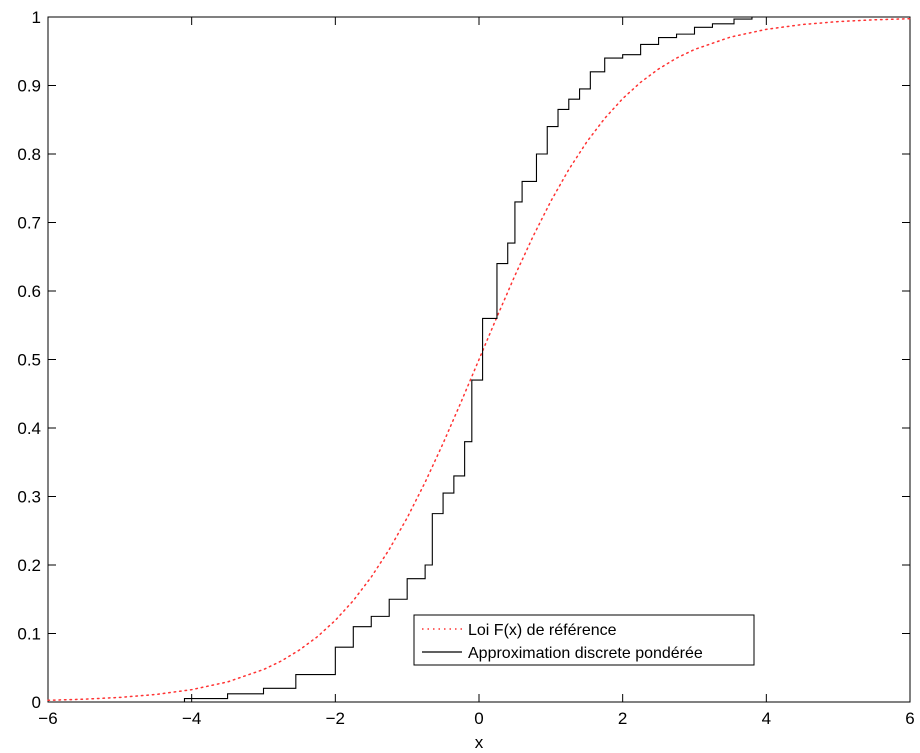 The width and height of the screenshot is (920, 753). What do you see at coordinates (478, 718) in the screenshot?
I see `x-tick-label: 0` at bounding box center [478, 718].